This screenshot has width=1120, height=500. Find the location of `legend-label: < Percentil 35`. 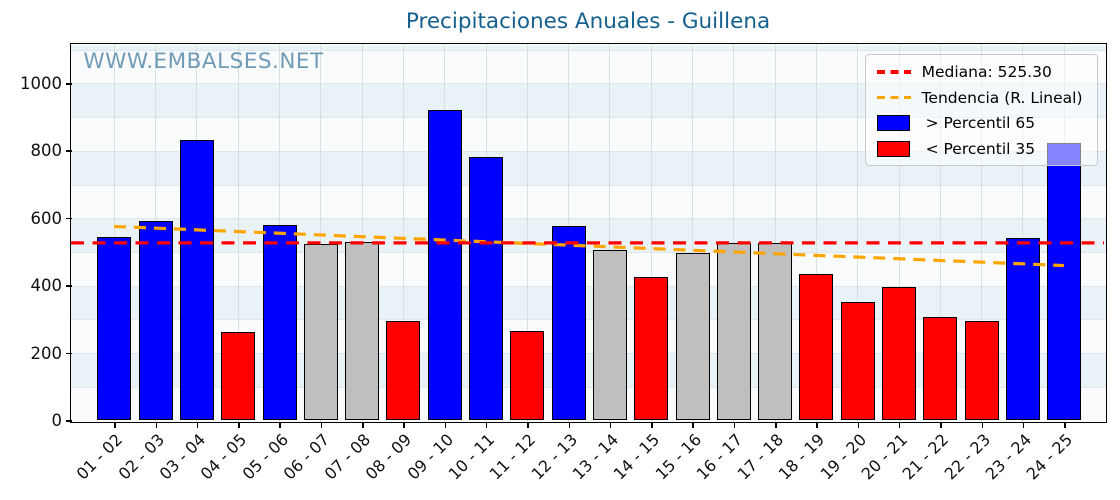

legend-label: < Percentil 35 is located at coordinates (980, 148).